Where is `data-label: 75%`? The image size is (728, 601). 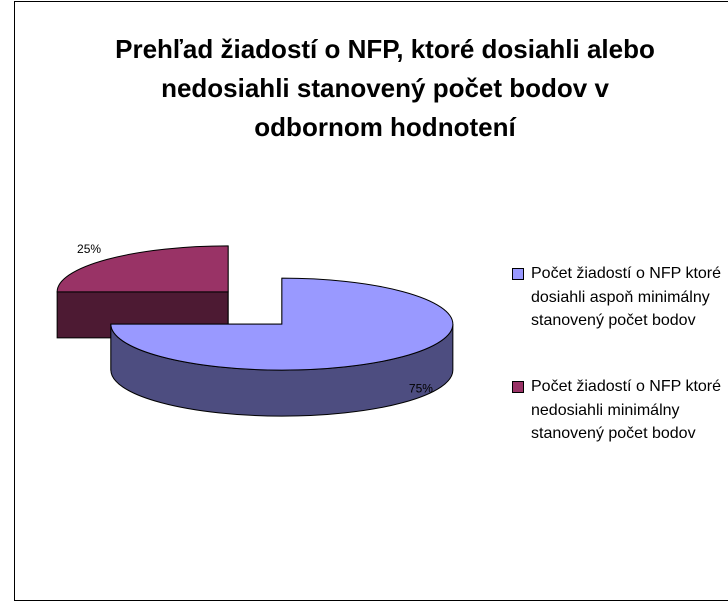 data-label: 75% is located at coordinates (421, 389).